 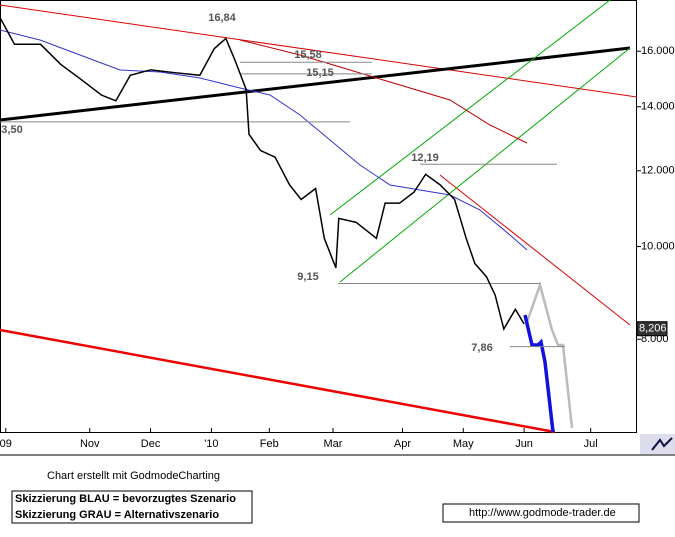 What do you see at coordinates (269, 444) in the screenshot?
I see `x-tick-label: Feb` at bounding box center [269, 444].